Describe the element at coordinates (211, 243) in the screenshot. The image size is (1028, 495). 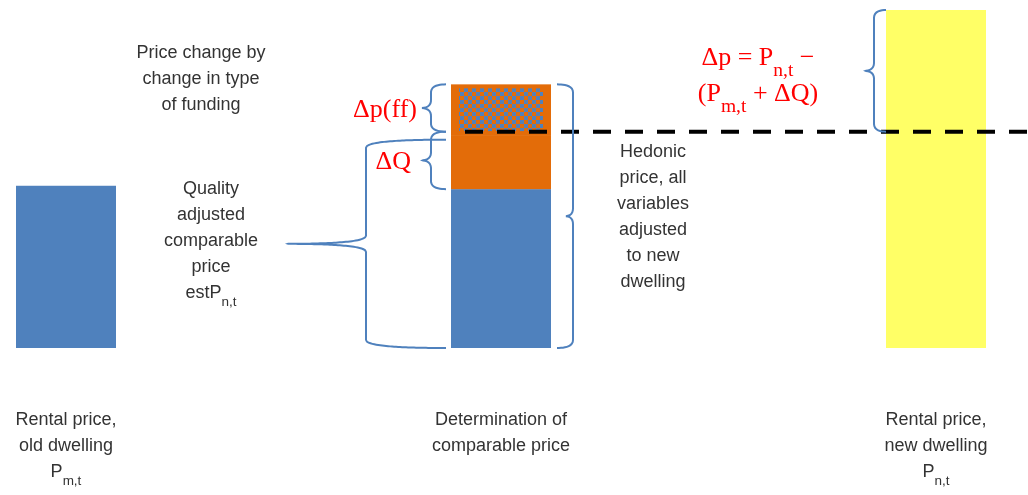
I see `annotation: Quality adjusted comparable price estP$_{n,t}$` at that location.